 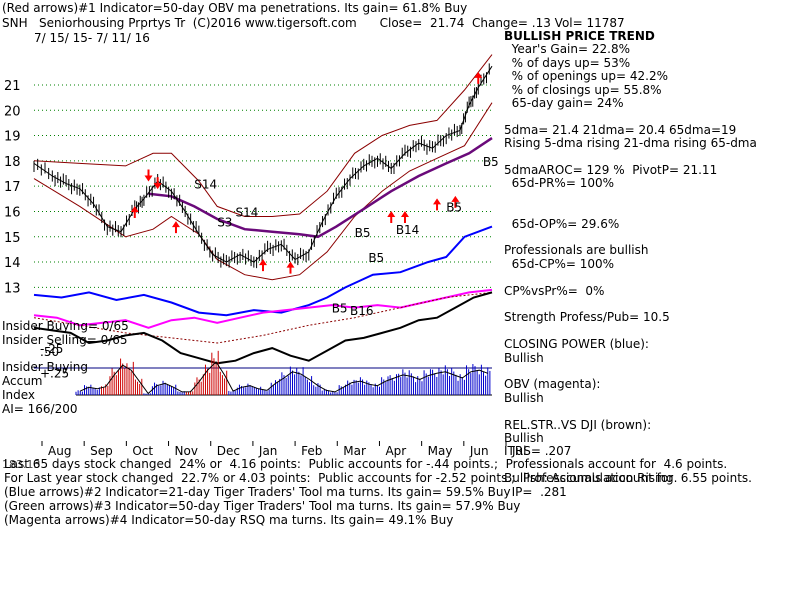 What do you see at coordinates (268, 451) in the screenshot?
I see `month-label: Jan` at bounding box center [268, 451].